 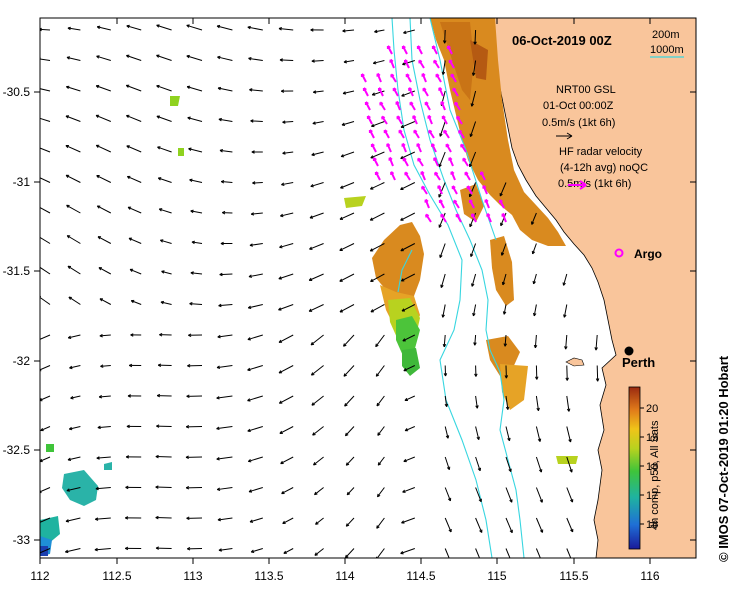 What do you see at coordinates (22, 182) in the screenshot?
I see `y-tick-label: -31` at bounding box center [22, 182].